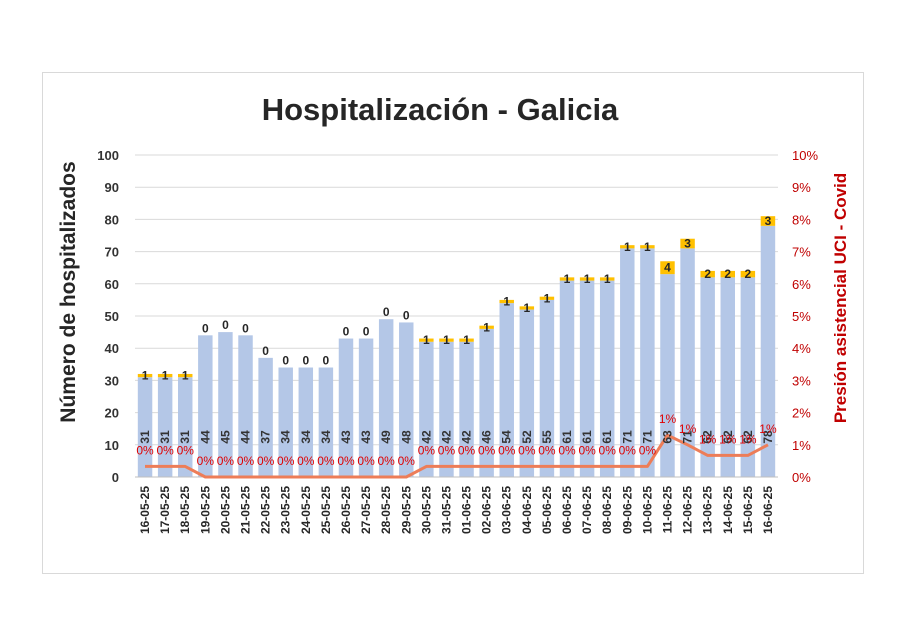  I want to click on bar-value-label: 71, so click(627, 437).